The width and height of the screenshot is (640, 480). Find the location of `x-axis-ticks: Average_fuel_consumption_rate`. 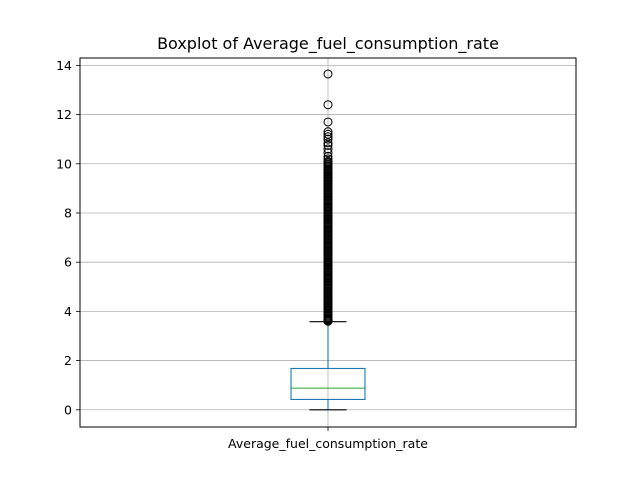

x-axis-ticks: Average_fuel_consumption_rate is located at coordinates (328, 439).